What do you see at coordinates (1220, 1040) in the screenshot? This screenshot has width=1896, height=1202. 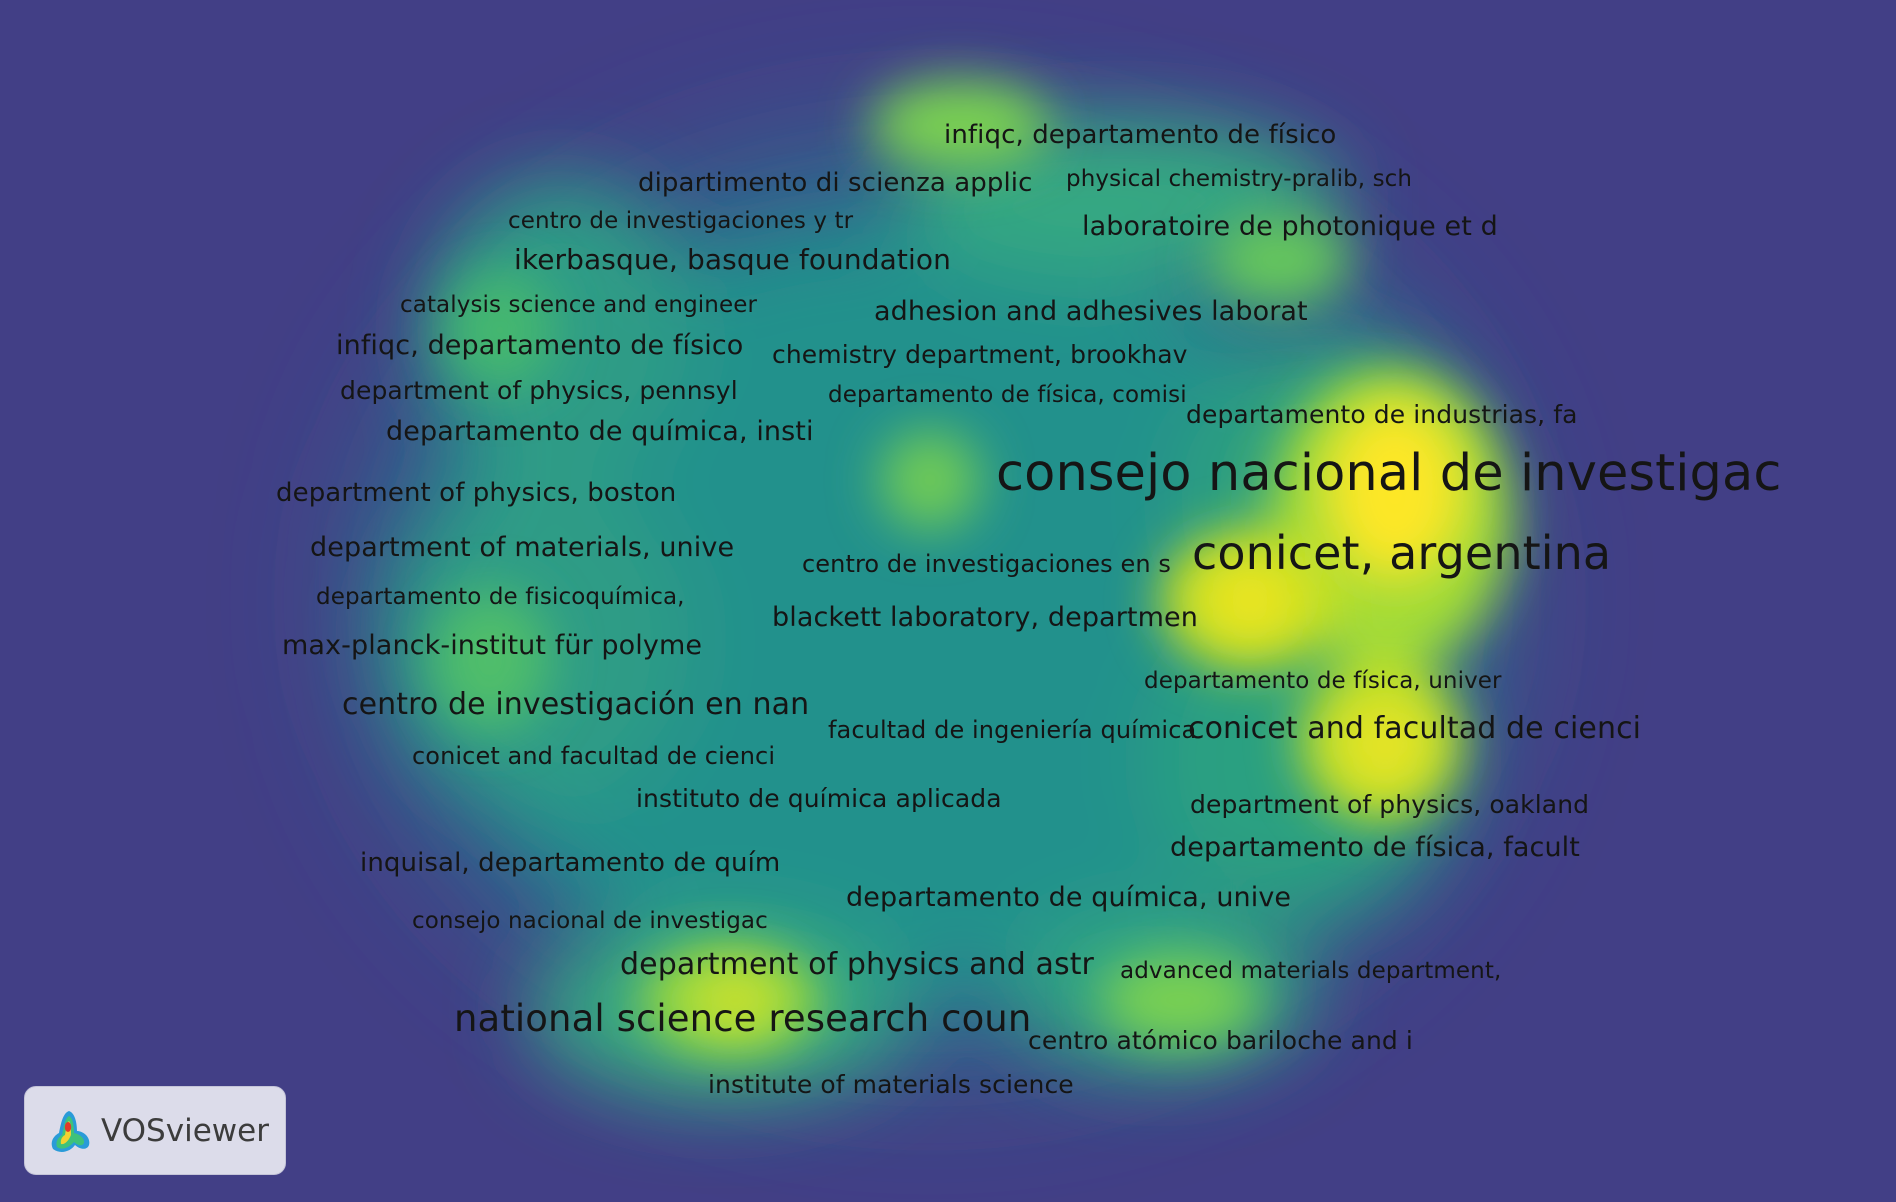 I see `node-label: centro atómico bariloche and i` at bounding box center [1220, 1040].